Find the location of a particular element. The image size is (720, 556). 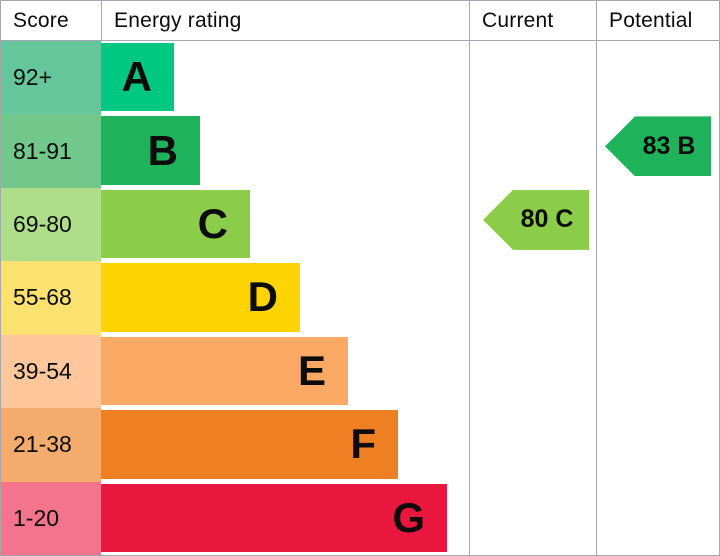

band-f-bar: F is located at coordinates (249, 444).